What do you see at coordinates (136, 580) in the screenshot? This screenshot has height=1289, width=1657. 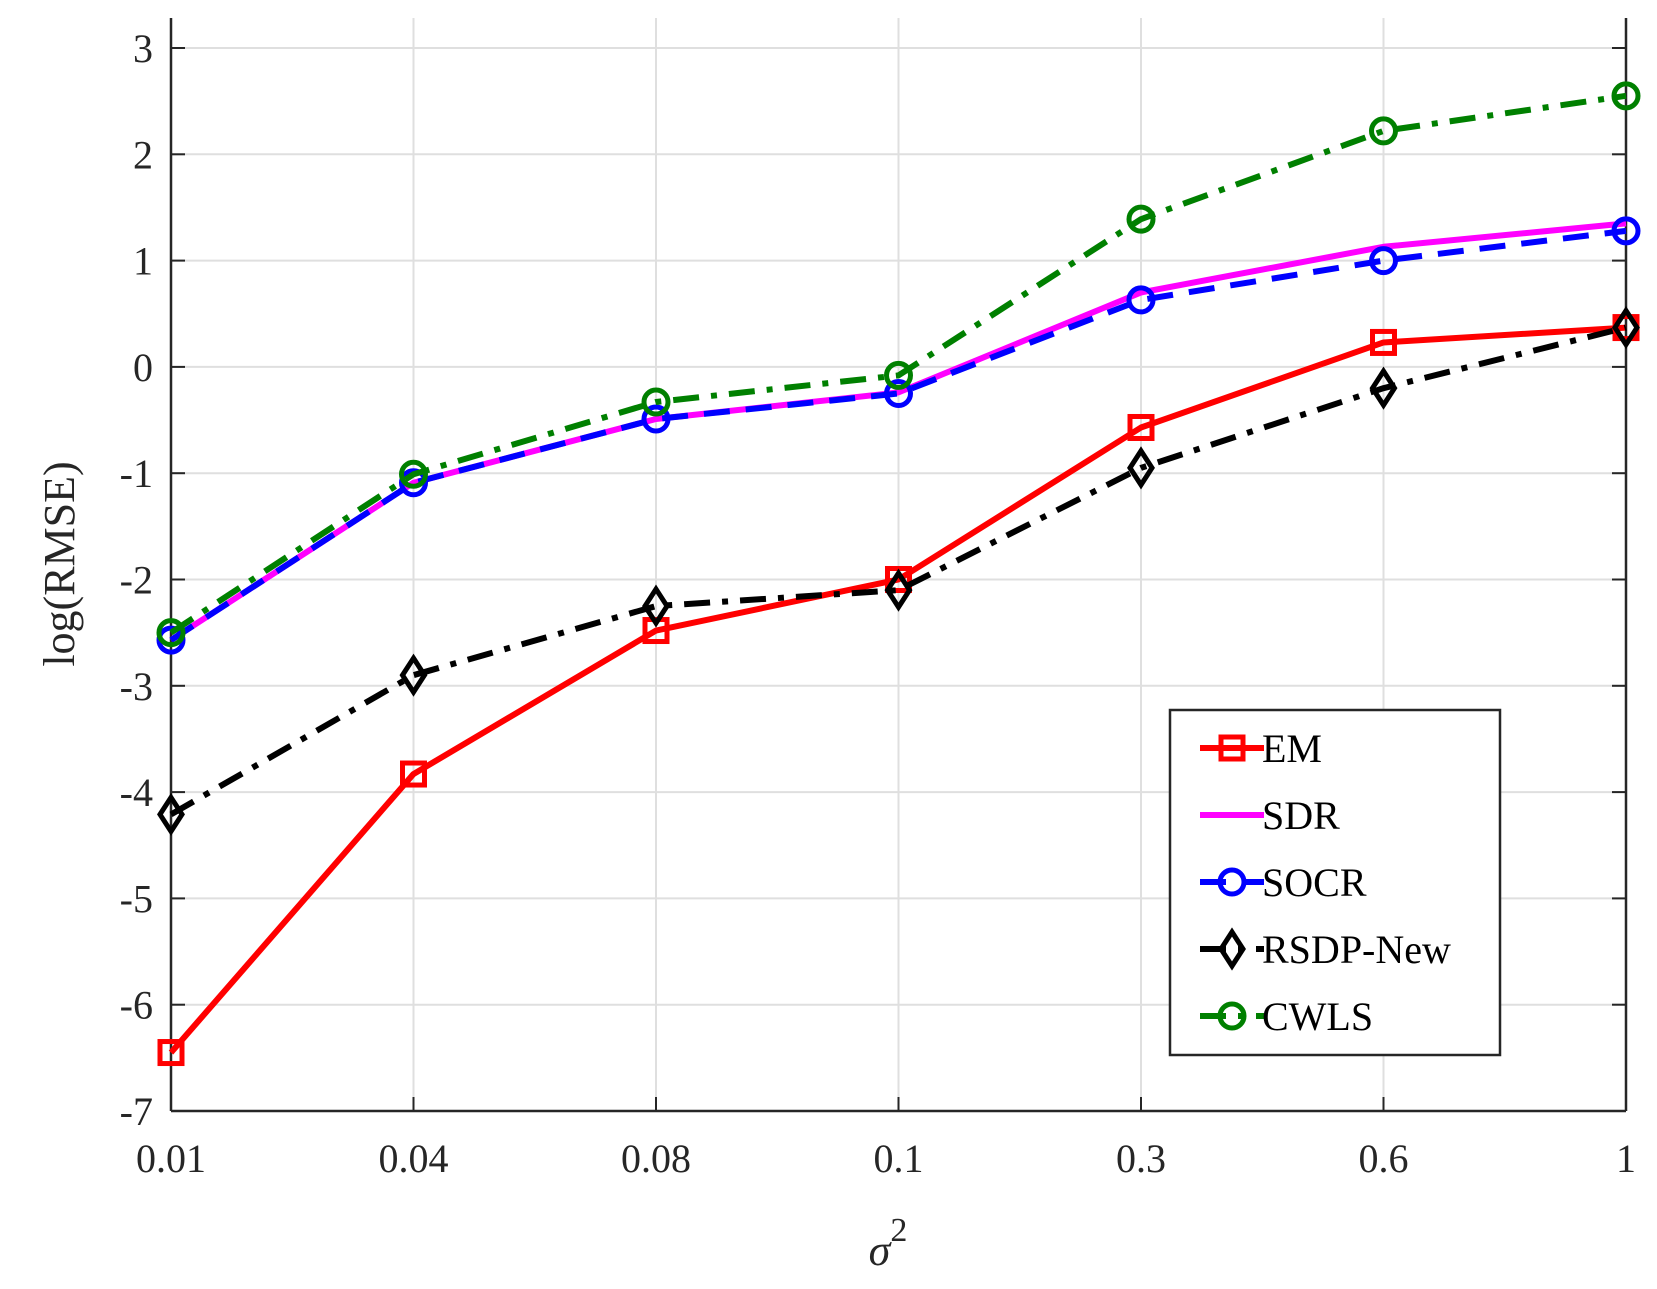 I see `y-tick-label: -2` at bounding box center [136, 580].